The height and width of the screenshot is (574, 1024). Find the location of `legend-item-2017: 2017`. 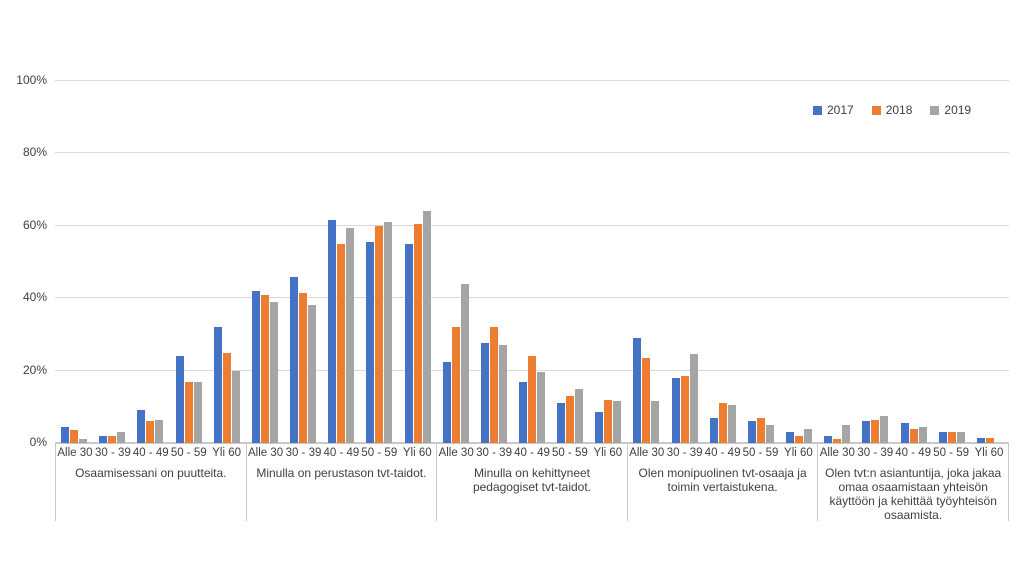

legend-item-2017: 2017 is located at coordinates (833, 110).